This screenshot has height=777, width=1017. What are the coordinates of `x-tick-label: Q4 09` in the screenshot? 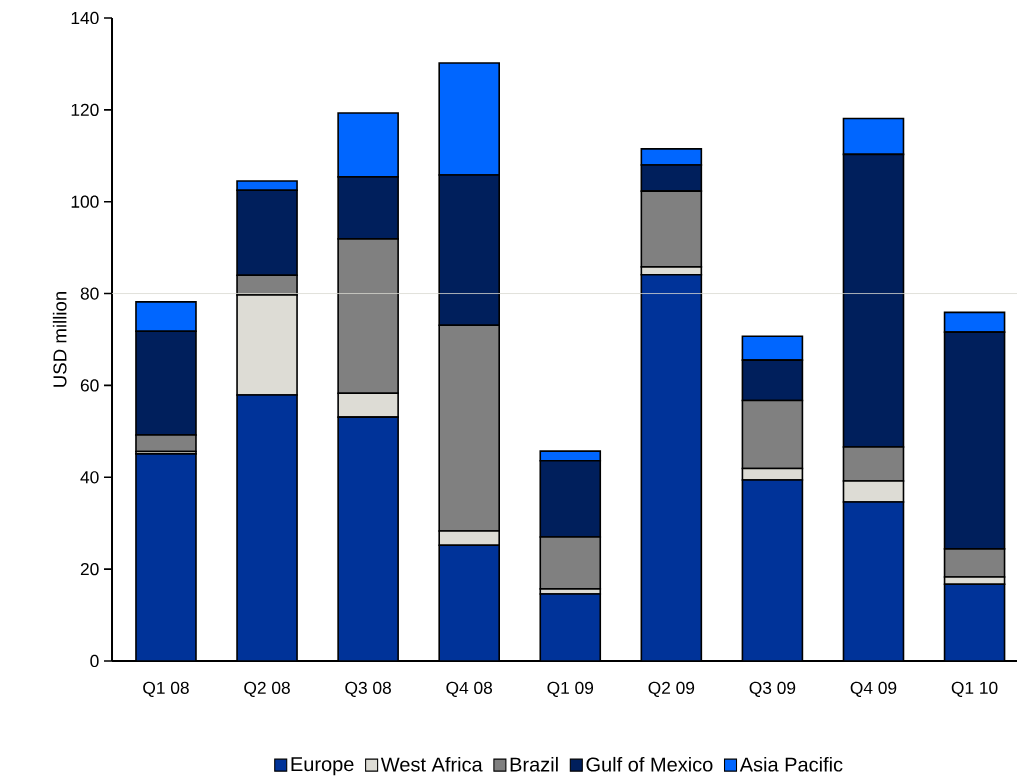 It's located at (873, 689).